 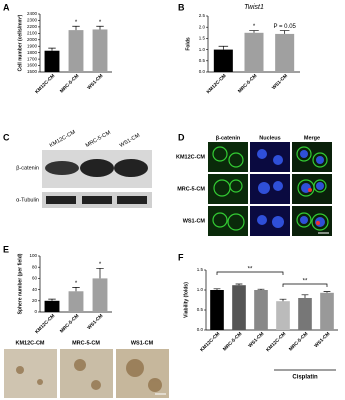 What do you see at coordinates (194, 221) in the screenshot?
I see `row-label: WS1-CM` at bounding box center [194, 221].